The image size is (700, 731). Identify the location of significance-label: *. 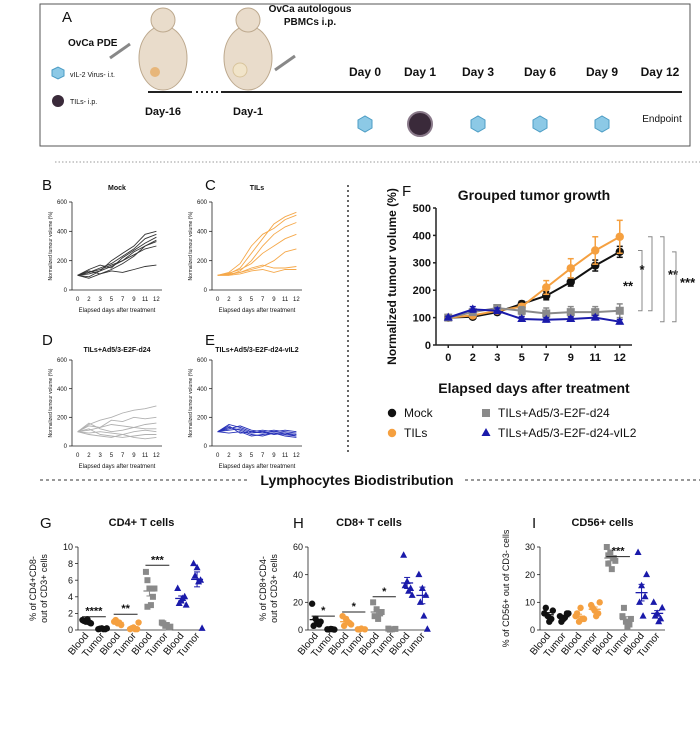
(384, 592).